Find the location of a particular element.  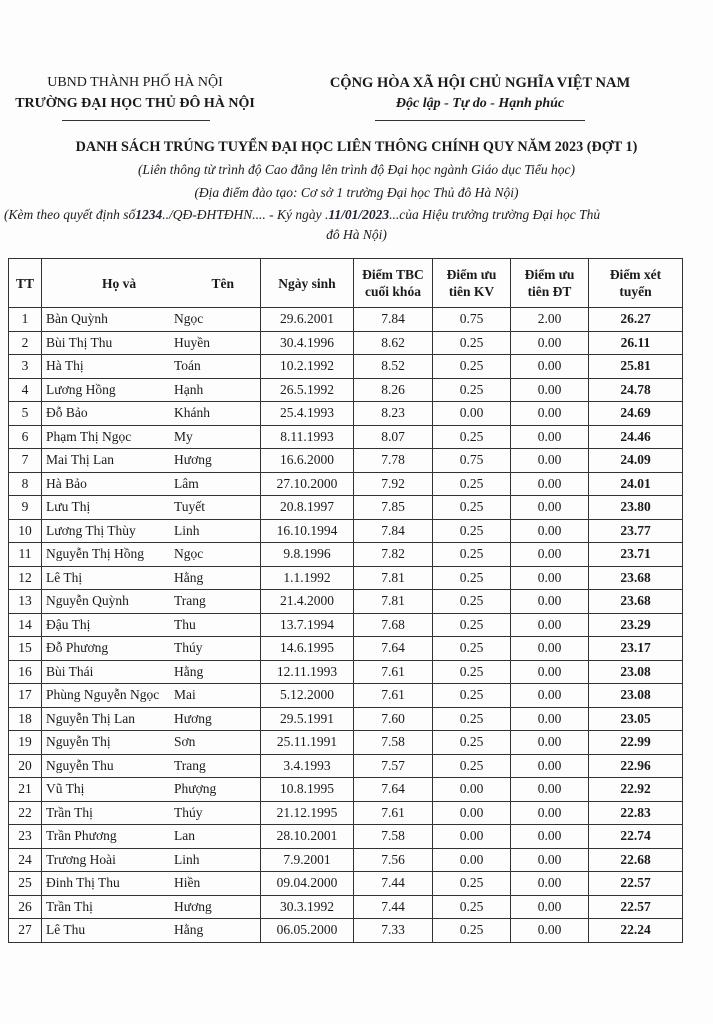

cell-total-score: 23.17 is located at coordinates (635, 648).